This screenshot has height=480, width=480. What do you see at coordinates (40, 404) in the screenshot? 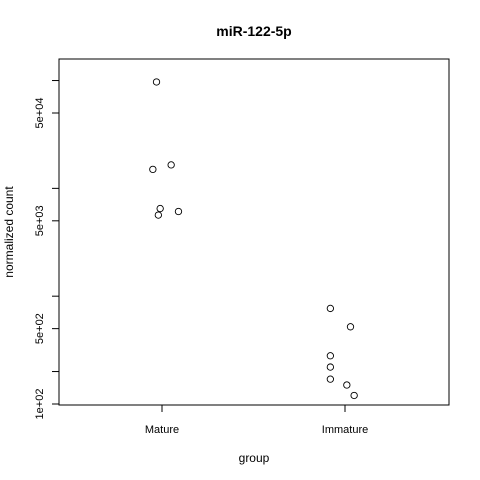
I see `y-tick-label: 1e+02` at bounding box center [40, 404].